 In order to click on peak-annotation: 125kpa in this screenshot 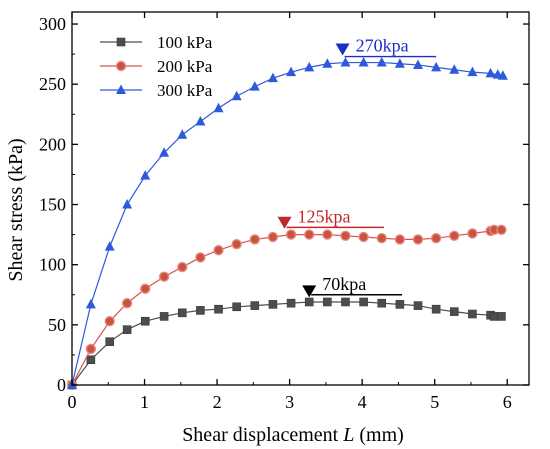, I will do `click(330, 217)`.